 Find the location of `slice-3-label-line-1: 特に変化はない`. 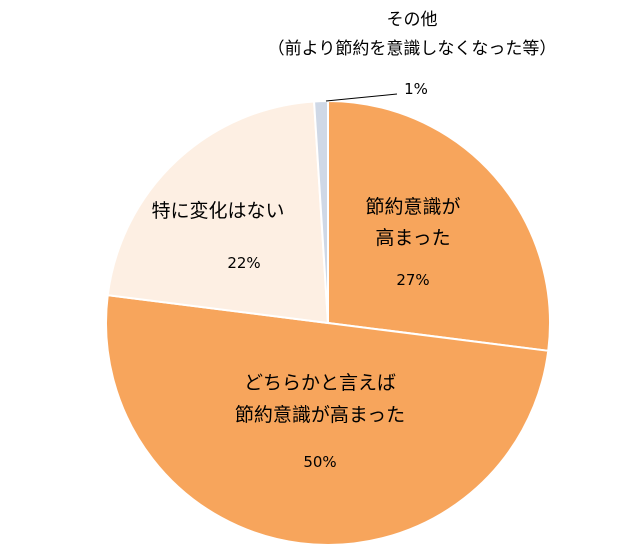

slice-3-label-line-1: 特に変化はない is located at coordinates (217, 211).